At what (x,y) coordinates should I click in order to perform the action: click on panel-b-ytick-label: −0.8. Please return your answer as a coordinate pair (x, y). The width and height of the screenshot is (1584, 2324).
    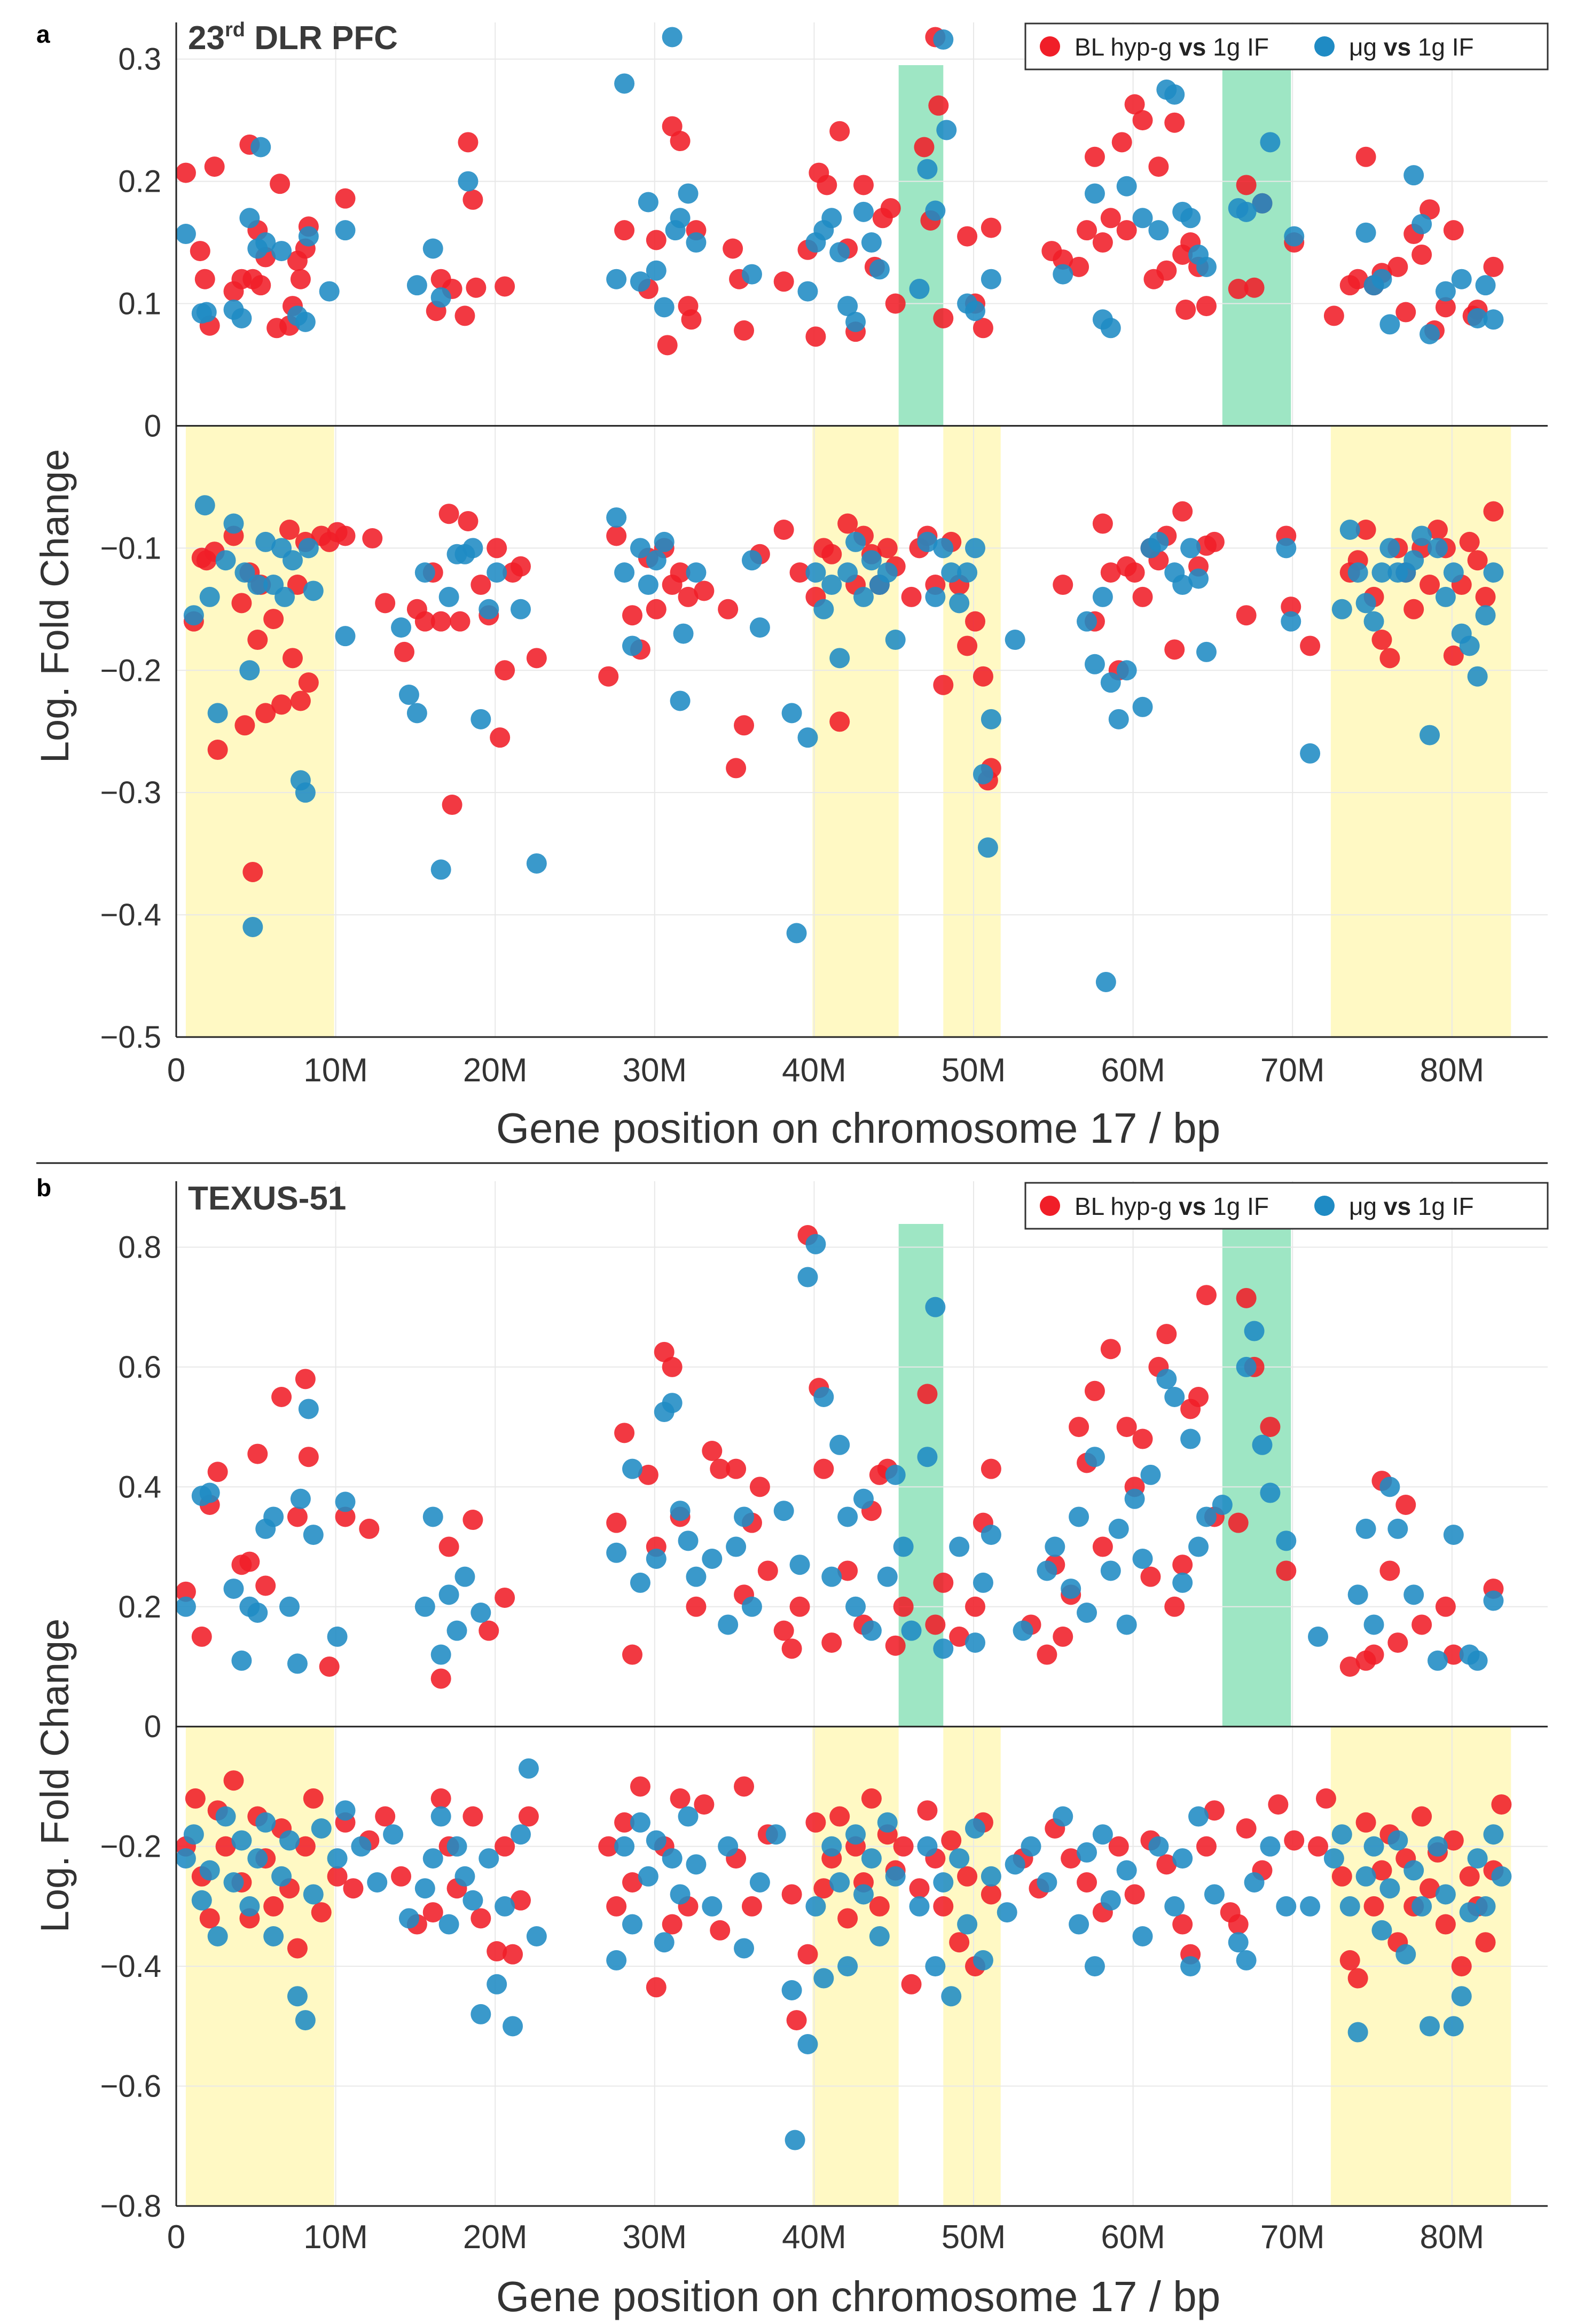
    Looking at the image, I should click on (131, 2206).